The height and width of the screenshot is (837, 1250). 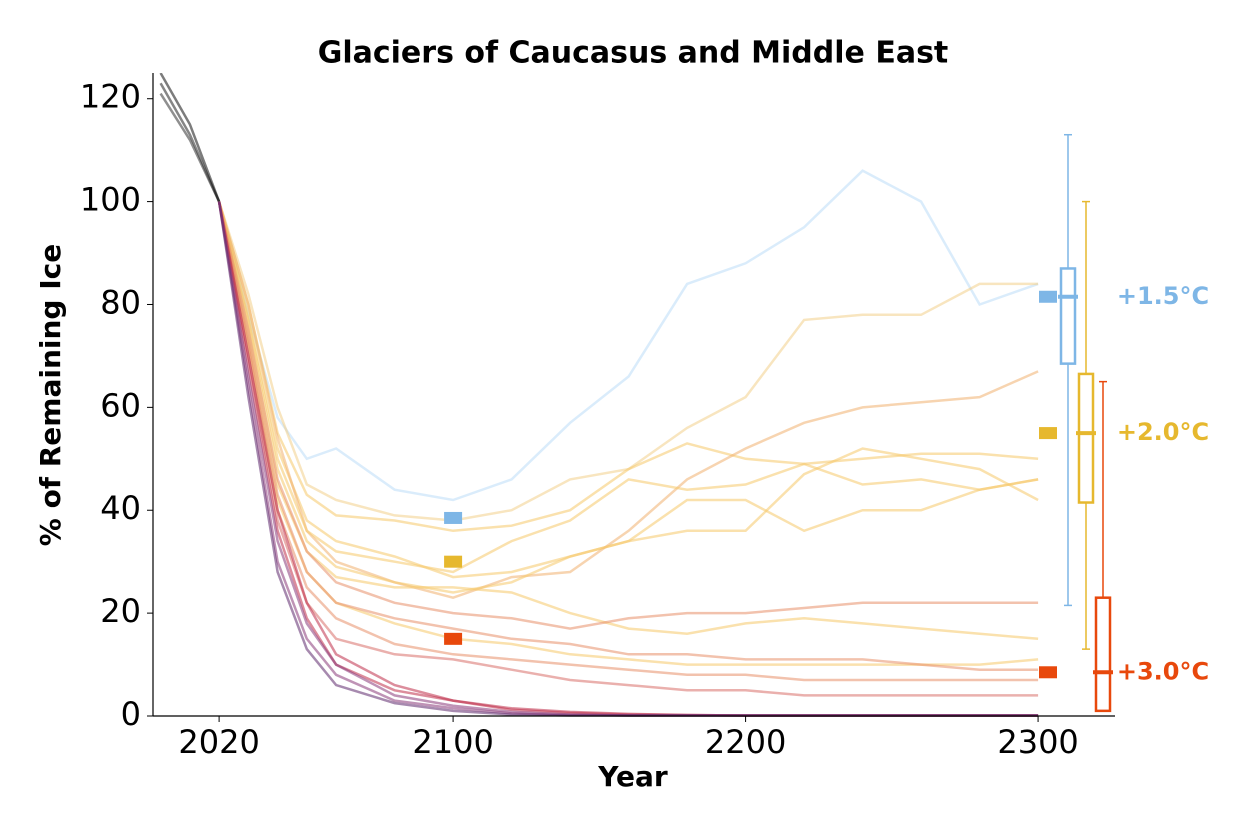 What do you see at coordinates (1037, 742) in the screenshot?
I see `x-tick-label: 2300` at bounding box center [1037, 742].